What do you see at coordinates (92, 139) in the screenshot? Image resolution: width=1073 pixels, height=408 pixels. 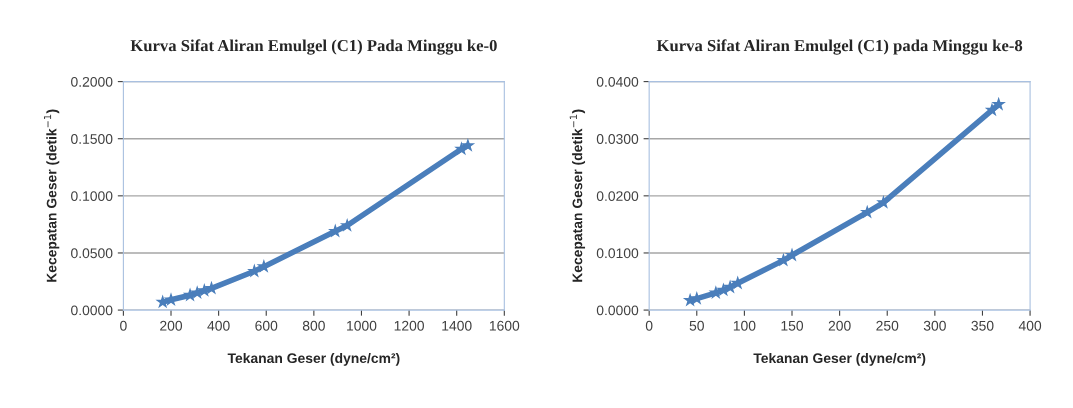 I see `y-tick-label: 0.1500` at bounding box center [92, 139].